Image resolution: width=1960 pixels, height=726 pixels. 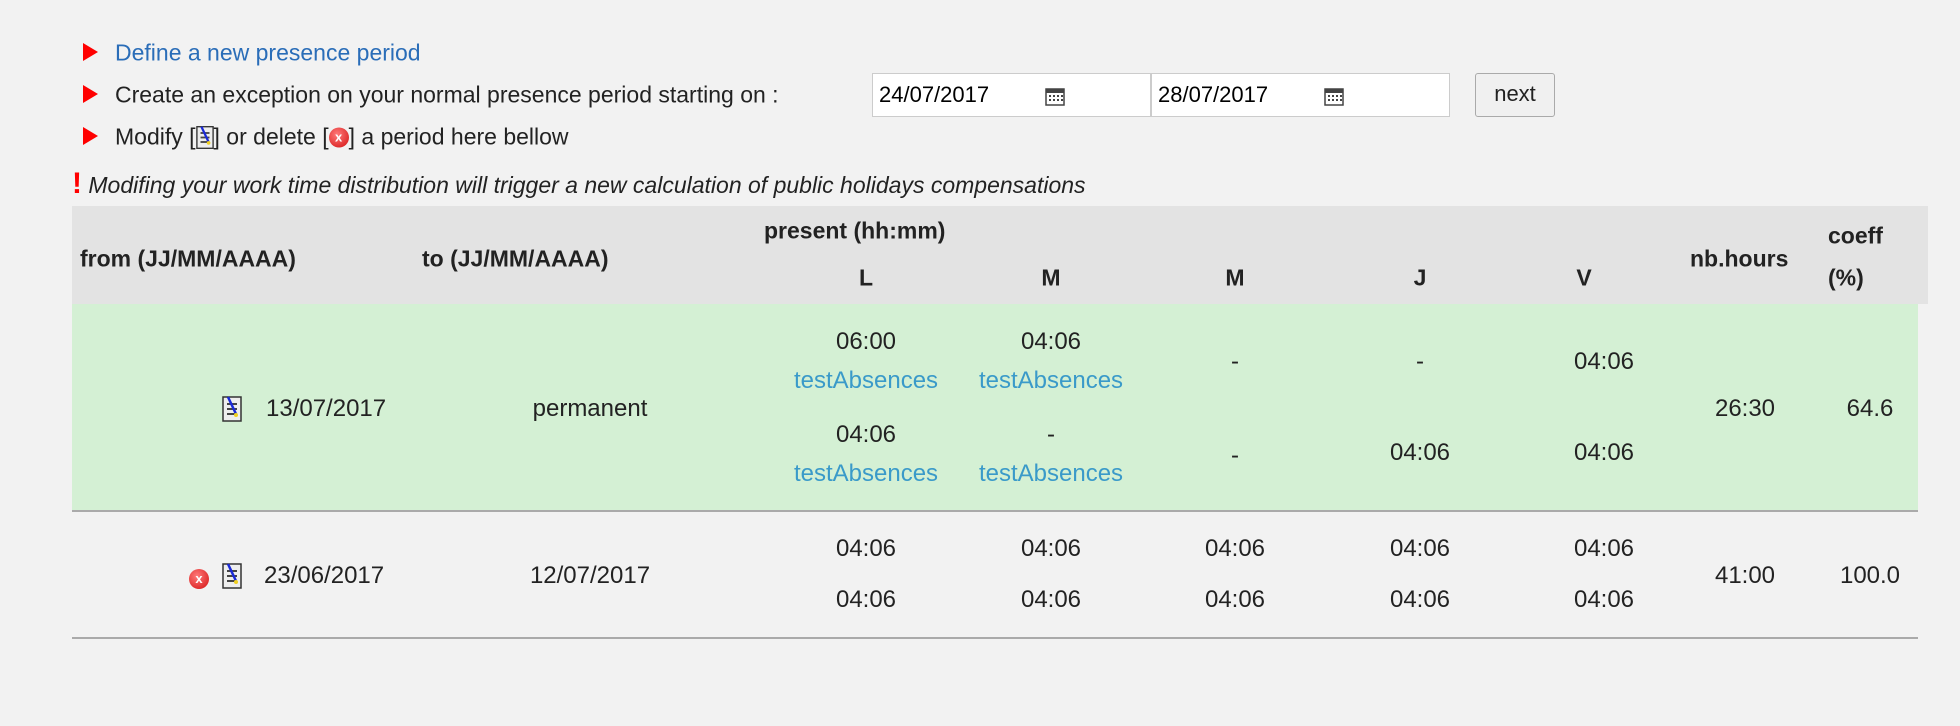 I want to click on next-button: next, so click(x=1515, y=95).